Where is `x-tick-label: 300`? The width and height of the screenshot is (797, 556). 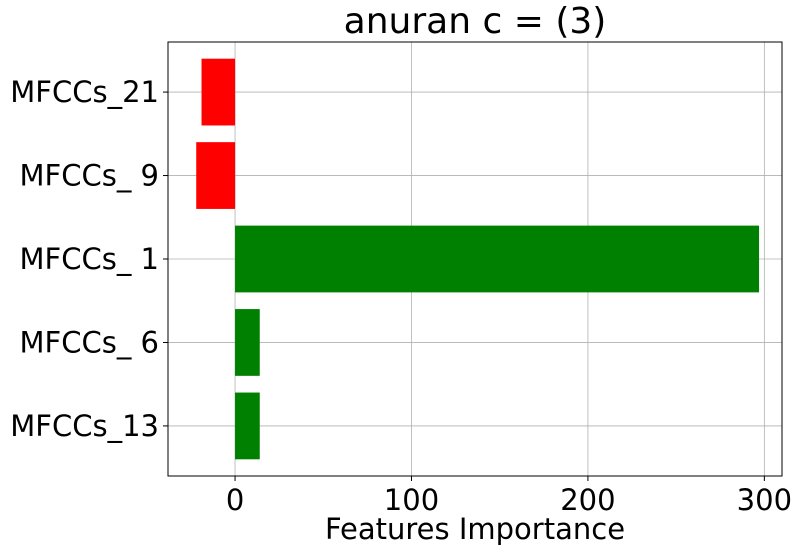 x-tick-label: 300 is located at coordinates (764, 500).